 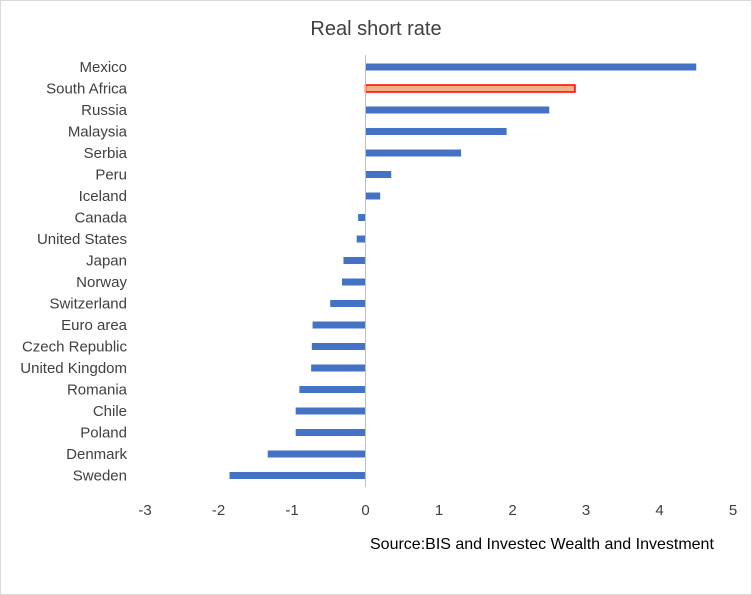 What do you see at coordinates (470, 88) in the screenshot?
I see `bar-south-africa` at bounding box center [470, 88].